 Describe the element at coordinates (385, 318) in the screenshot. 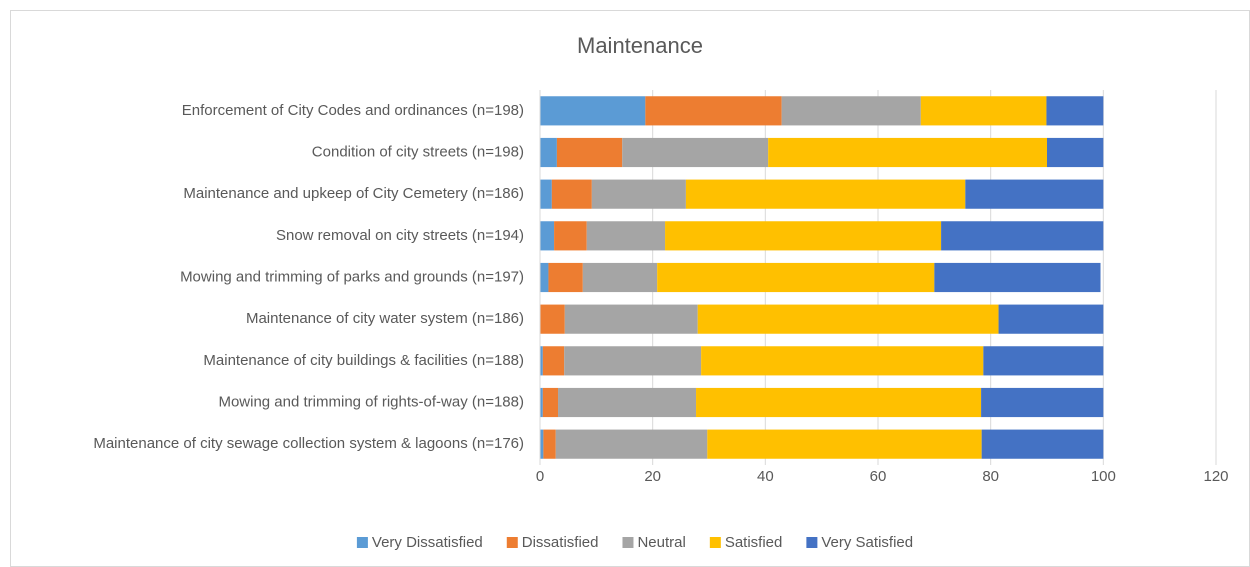

I see `y-tick-label: Maintenance of city water system (n=186)` at that location.